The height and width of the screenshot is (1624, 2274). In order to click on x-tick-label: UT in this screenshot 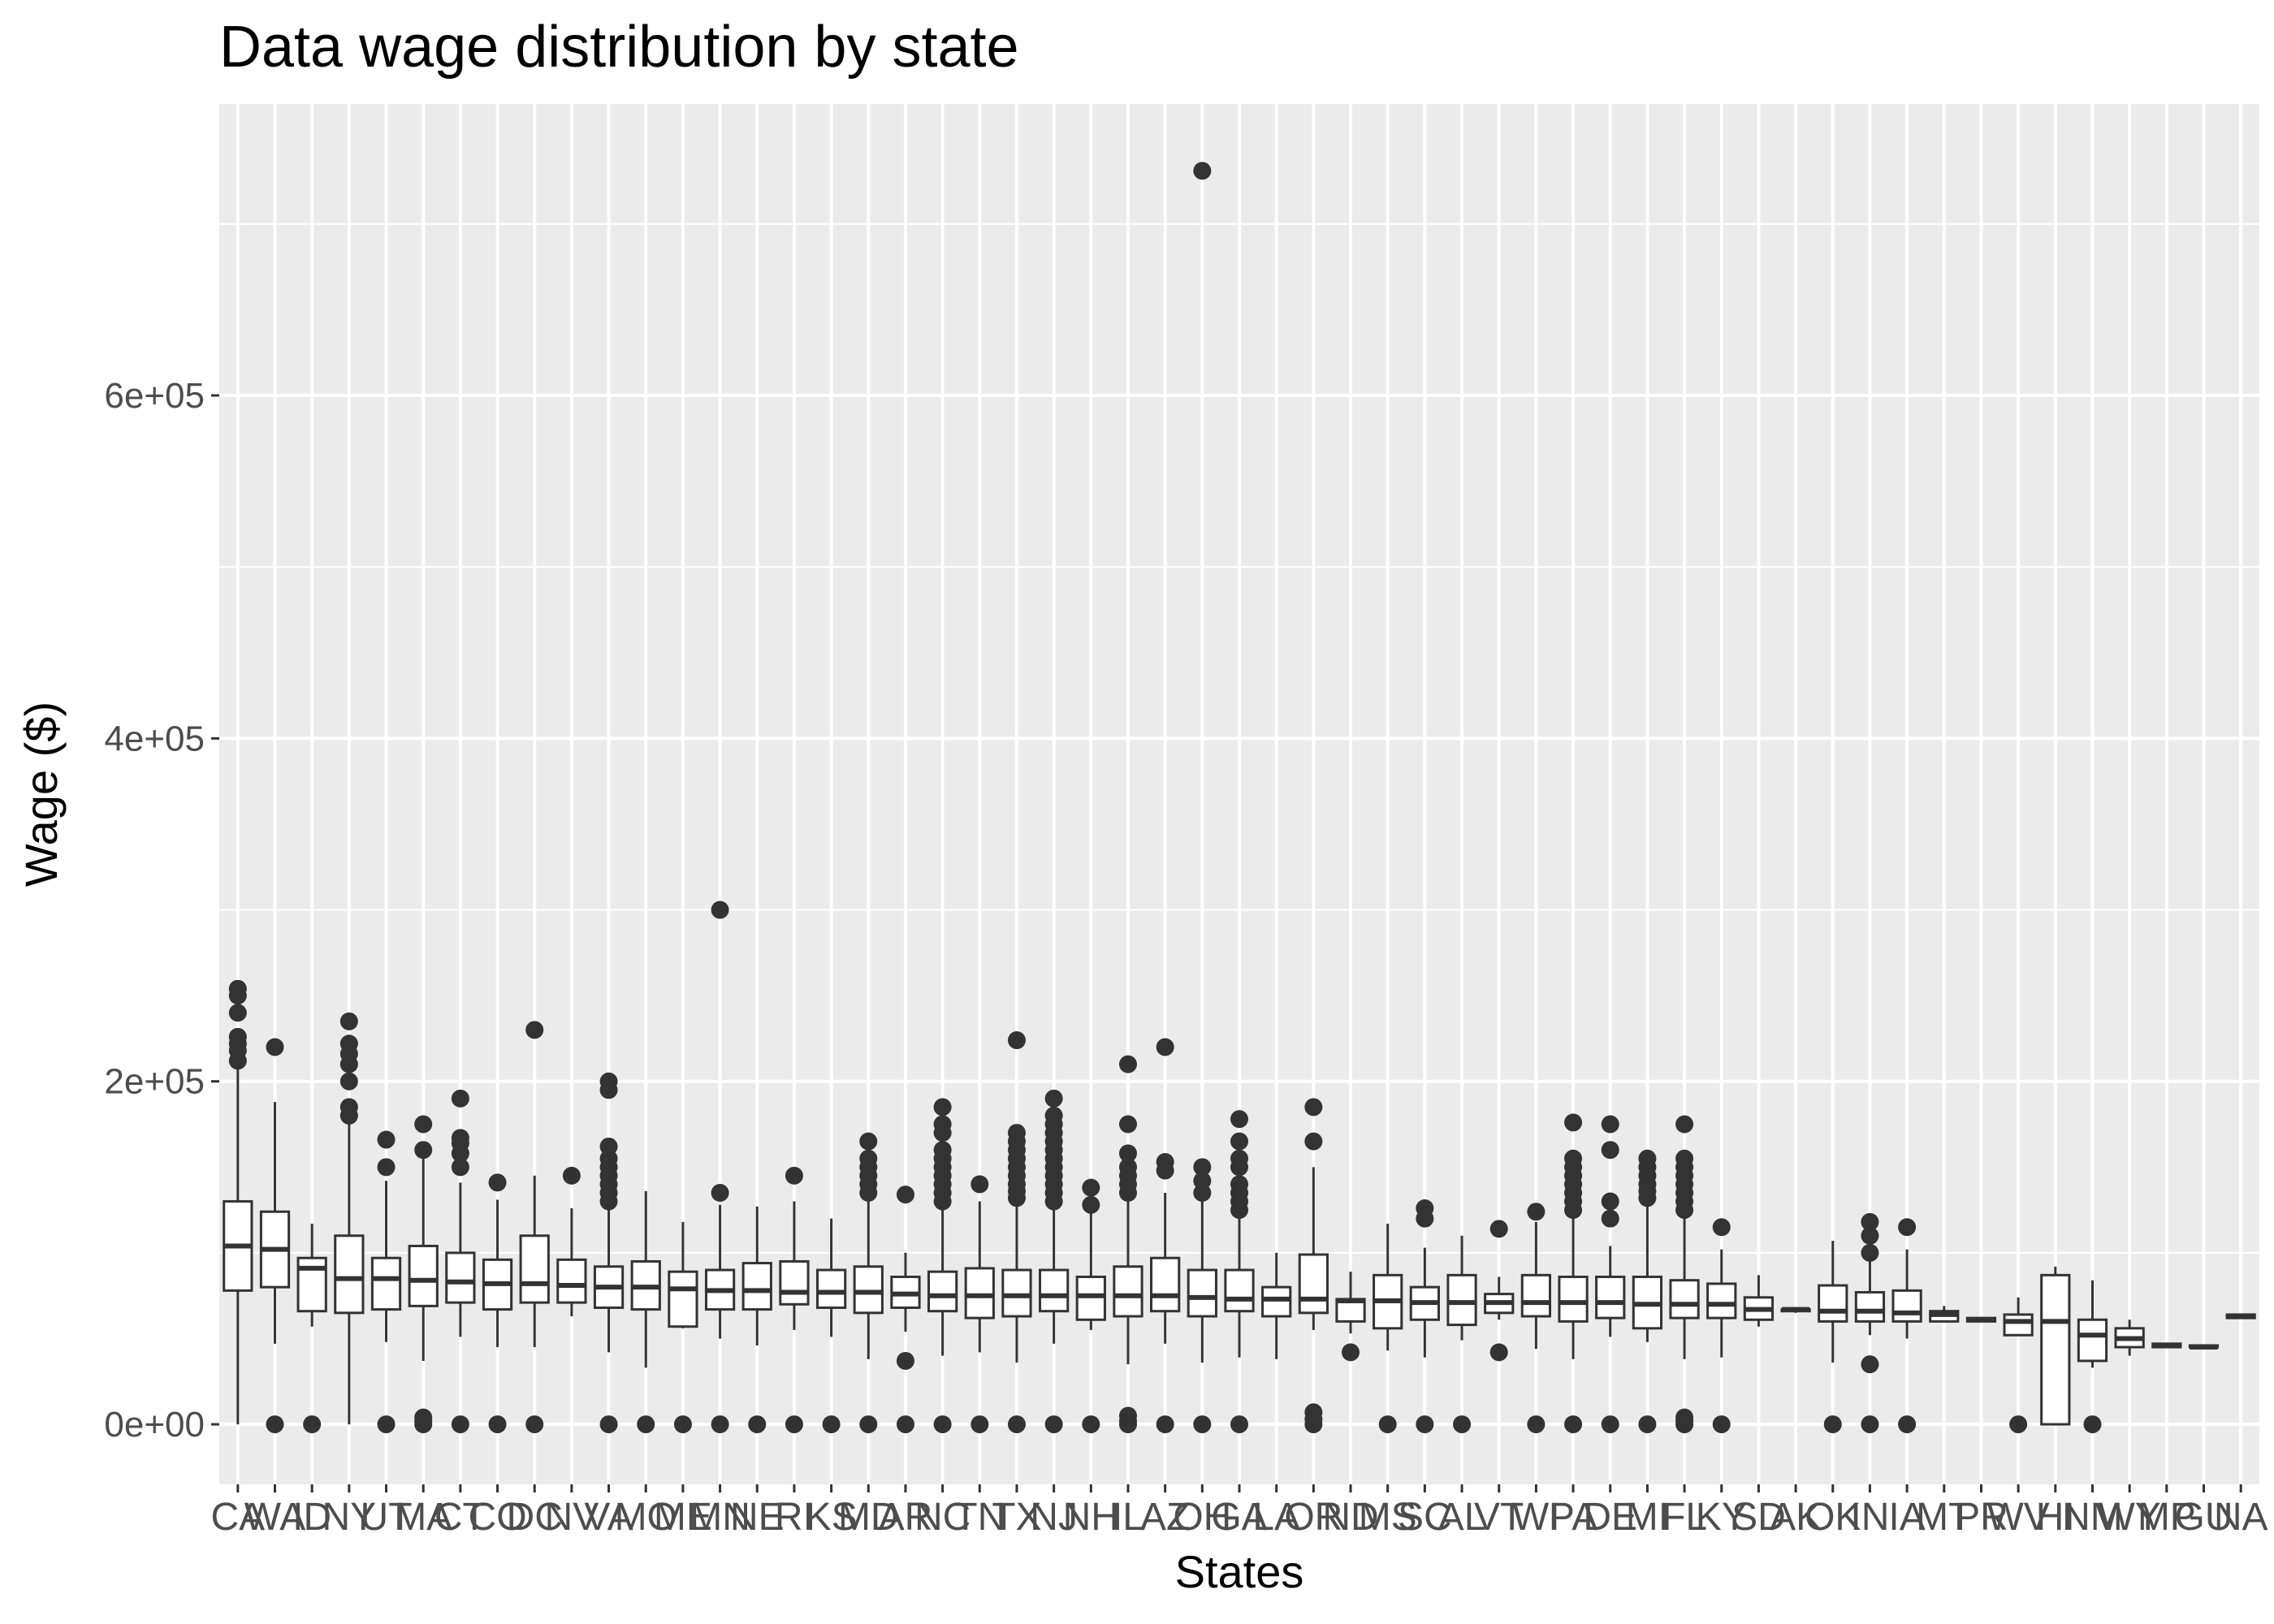, I will do `click(387, 1517)`.